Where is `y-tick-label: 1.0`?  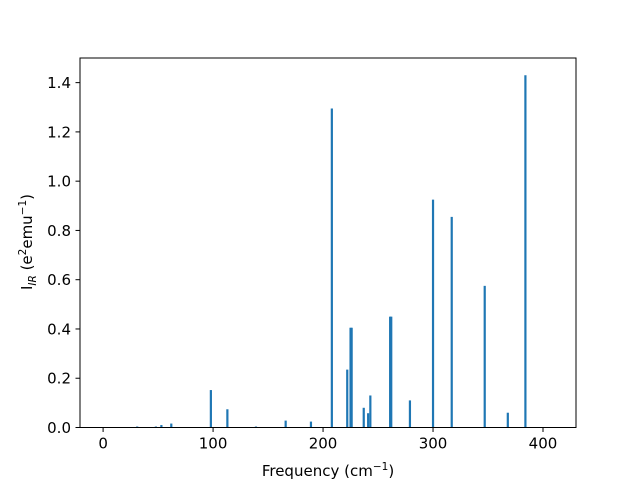
y-tick-label: 1.0 is located at coordinates (59, 182).